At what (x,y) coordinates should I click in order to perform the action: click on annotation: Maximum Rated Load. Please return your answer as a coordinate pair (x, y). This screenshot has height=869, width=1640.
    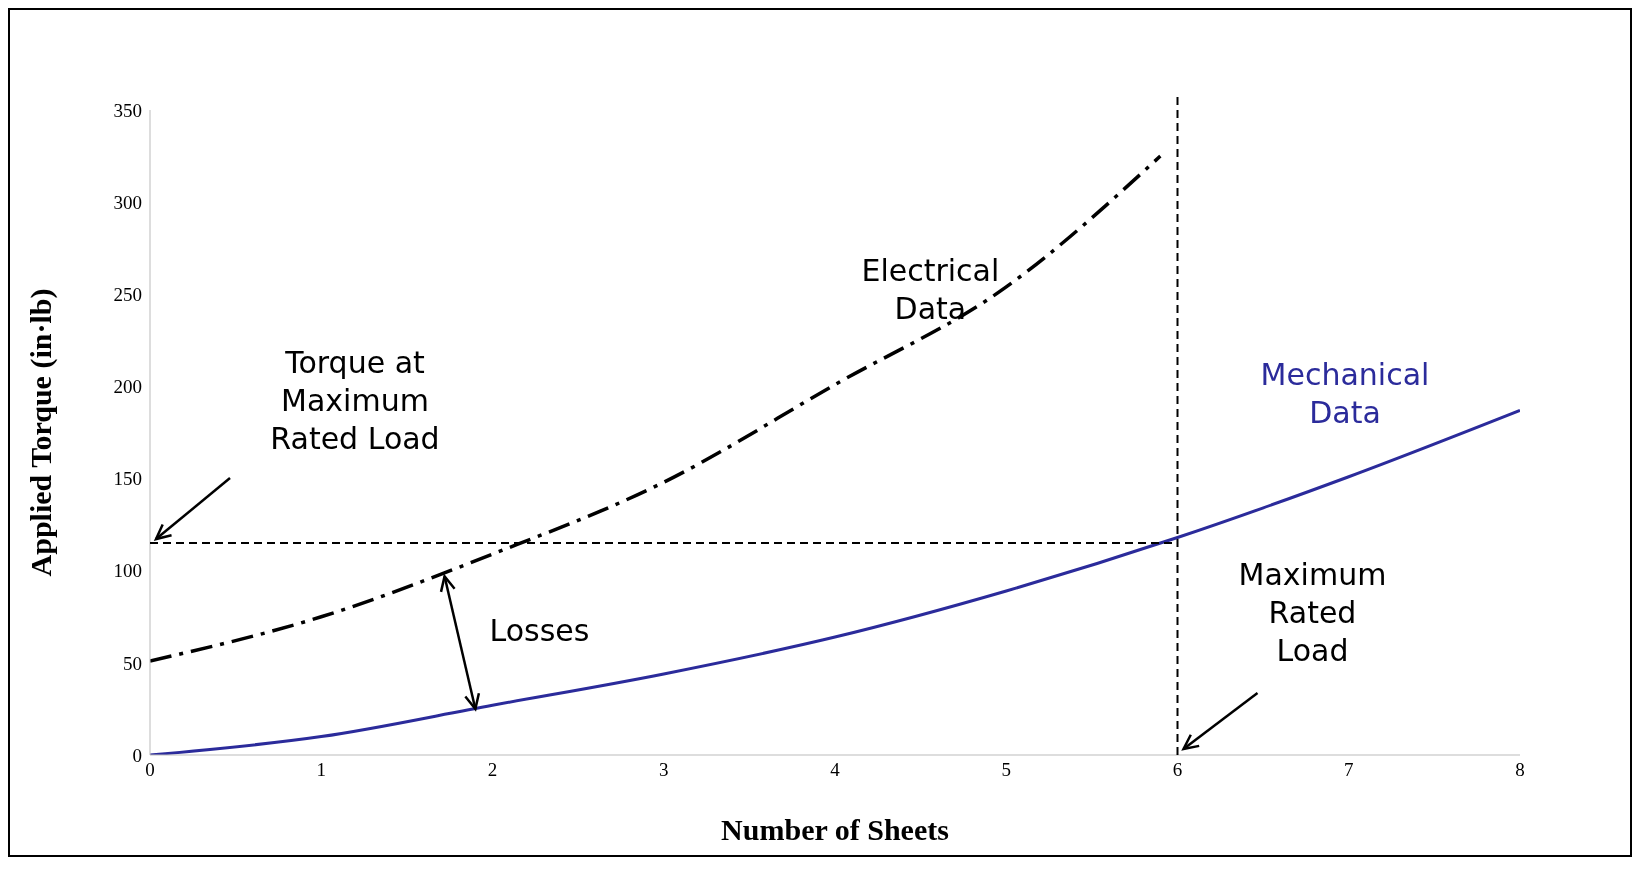
    Looking at the image, I should click on (1312, 612).